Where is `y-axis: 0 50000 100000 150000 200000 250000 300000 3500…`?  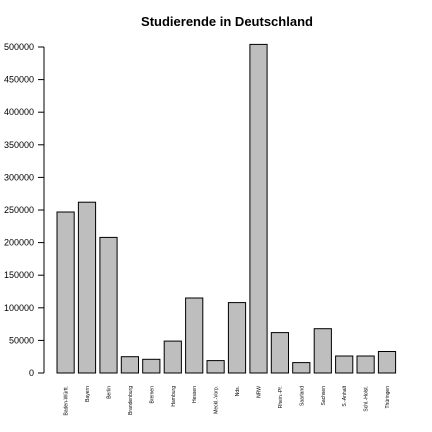
y-axis: 0 50000 100000 150000 200000 250000 300000 3500… is located at coordinates (24, 210).